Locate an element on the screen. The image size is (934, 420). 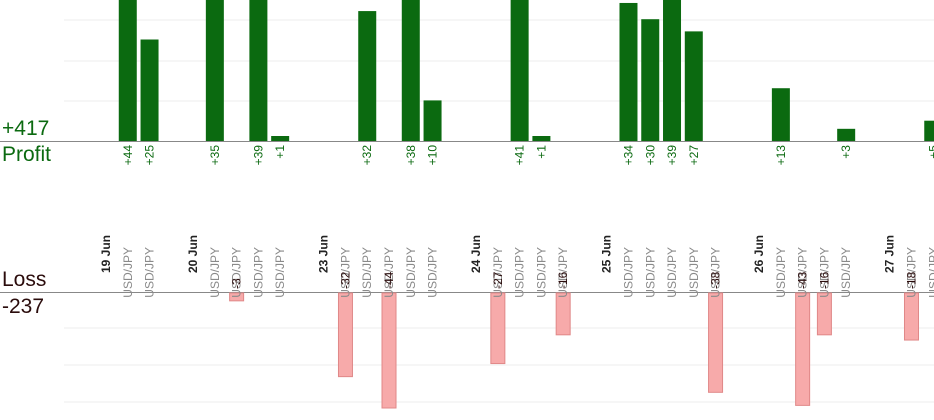
loss-value-label: -43 is located at coordinates (803, 280).